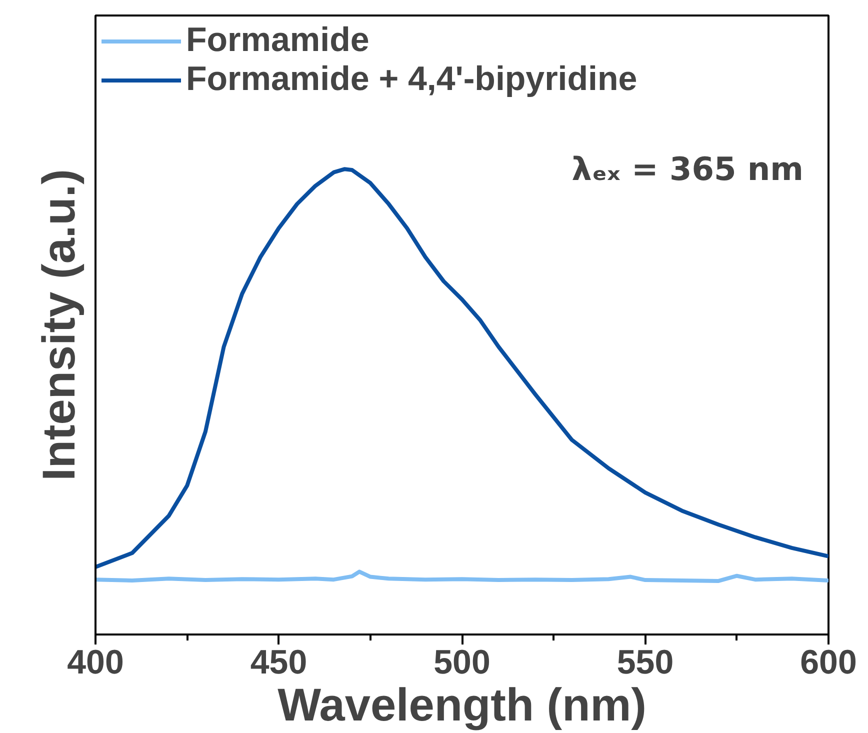 The height and width of the screenshot is (733, 868). I want to click on x-tick-label: 500, so click(462, 663).